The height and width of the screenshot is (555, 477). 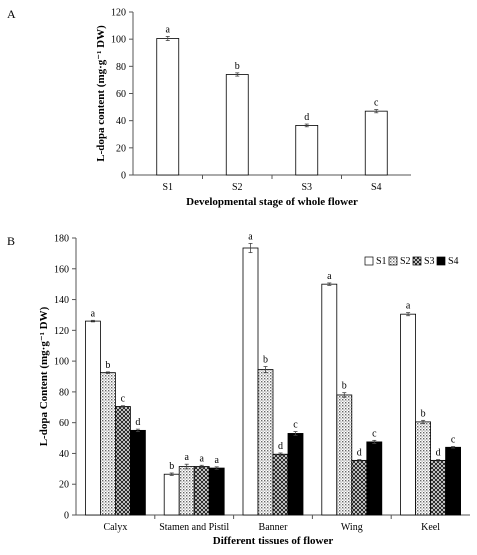 What do you see at coordinates (61, 269) in the screenshot?
I see `y-tick-label: 160` at bounding box center [61, 269].